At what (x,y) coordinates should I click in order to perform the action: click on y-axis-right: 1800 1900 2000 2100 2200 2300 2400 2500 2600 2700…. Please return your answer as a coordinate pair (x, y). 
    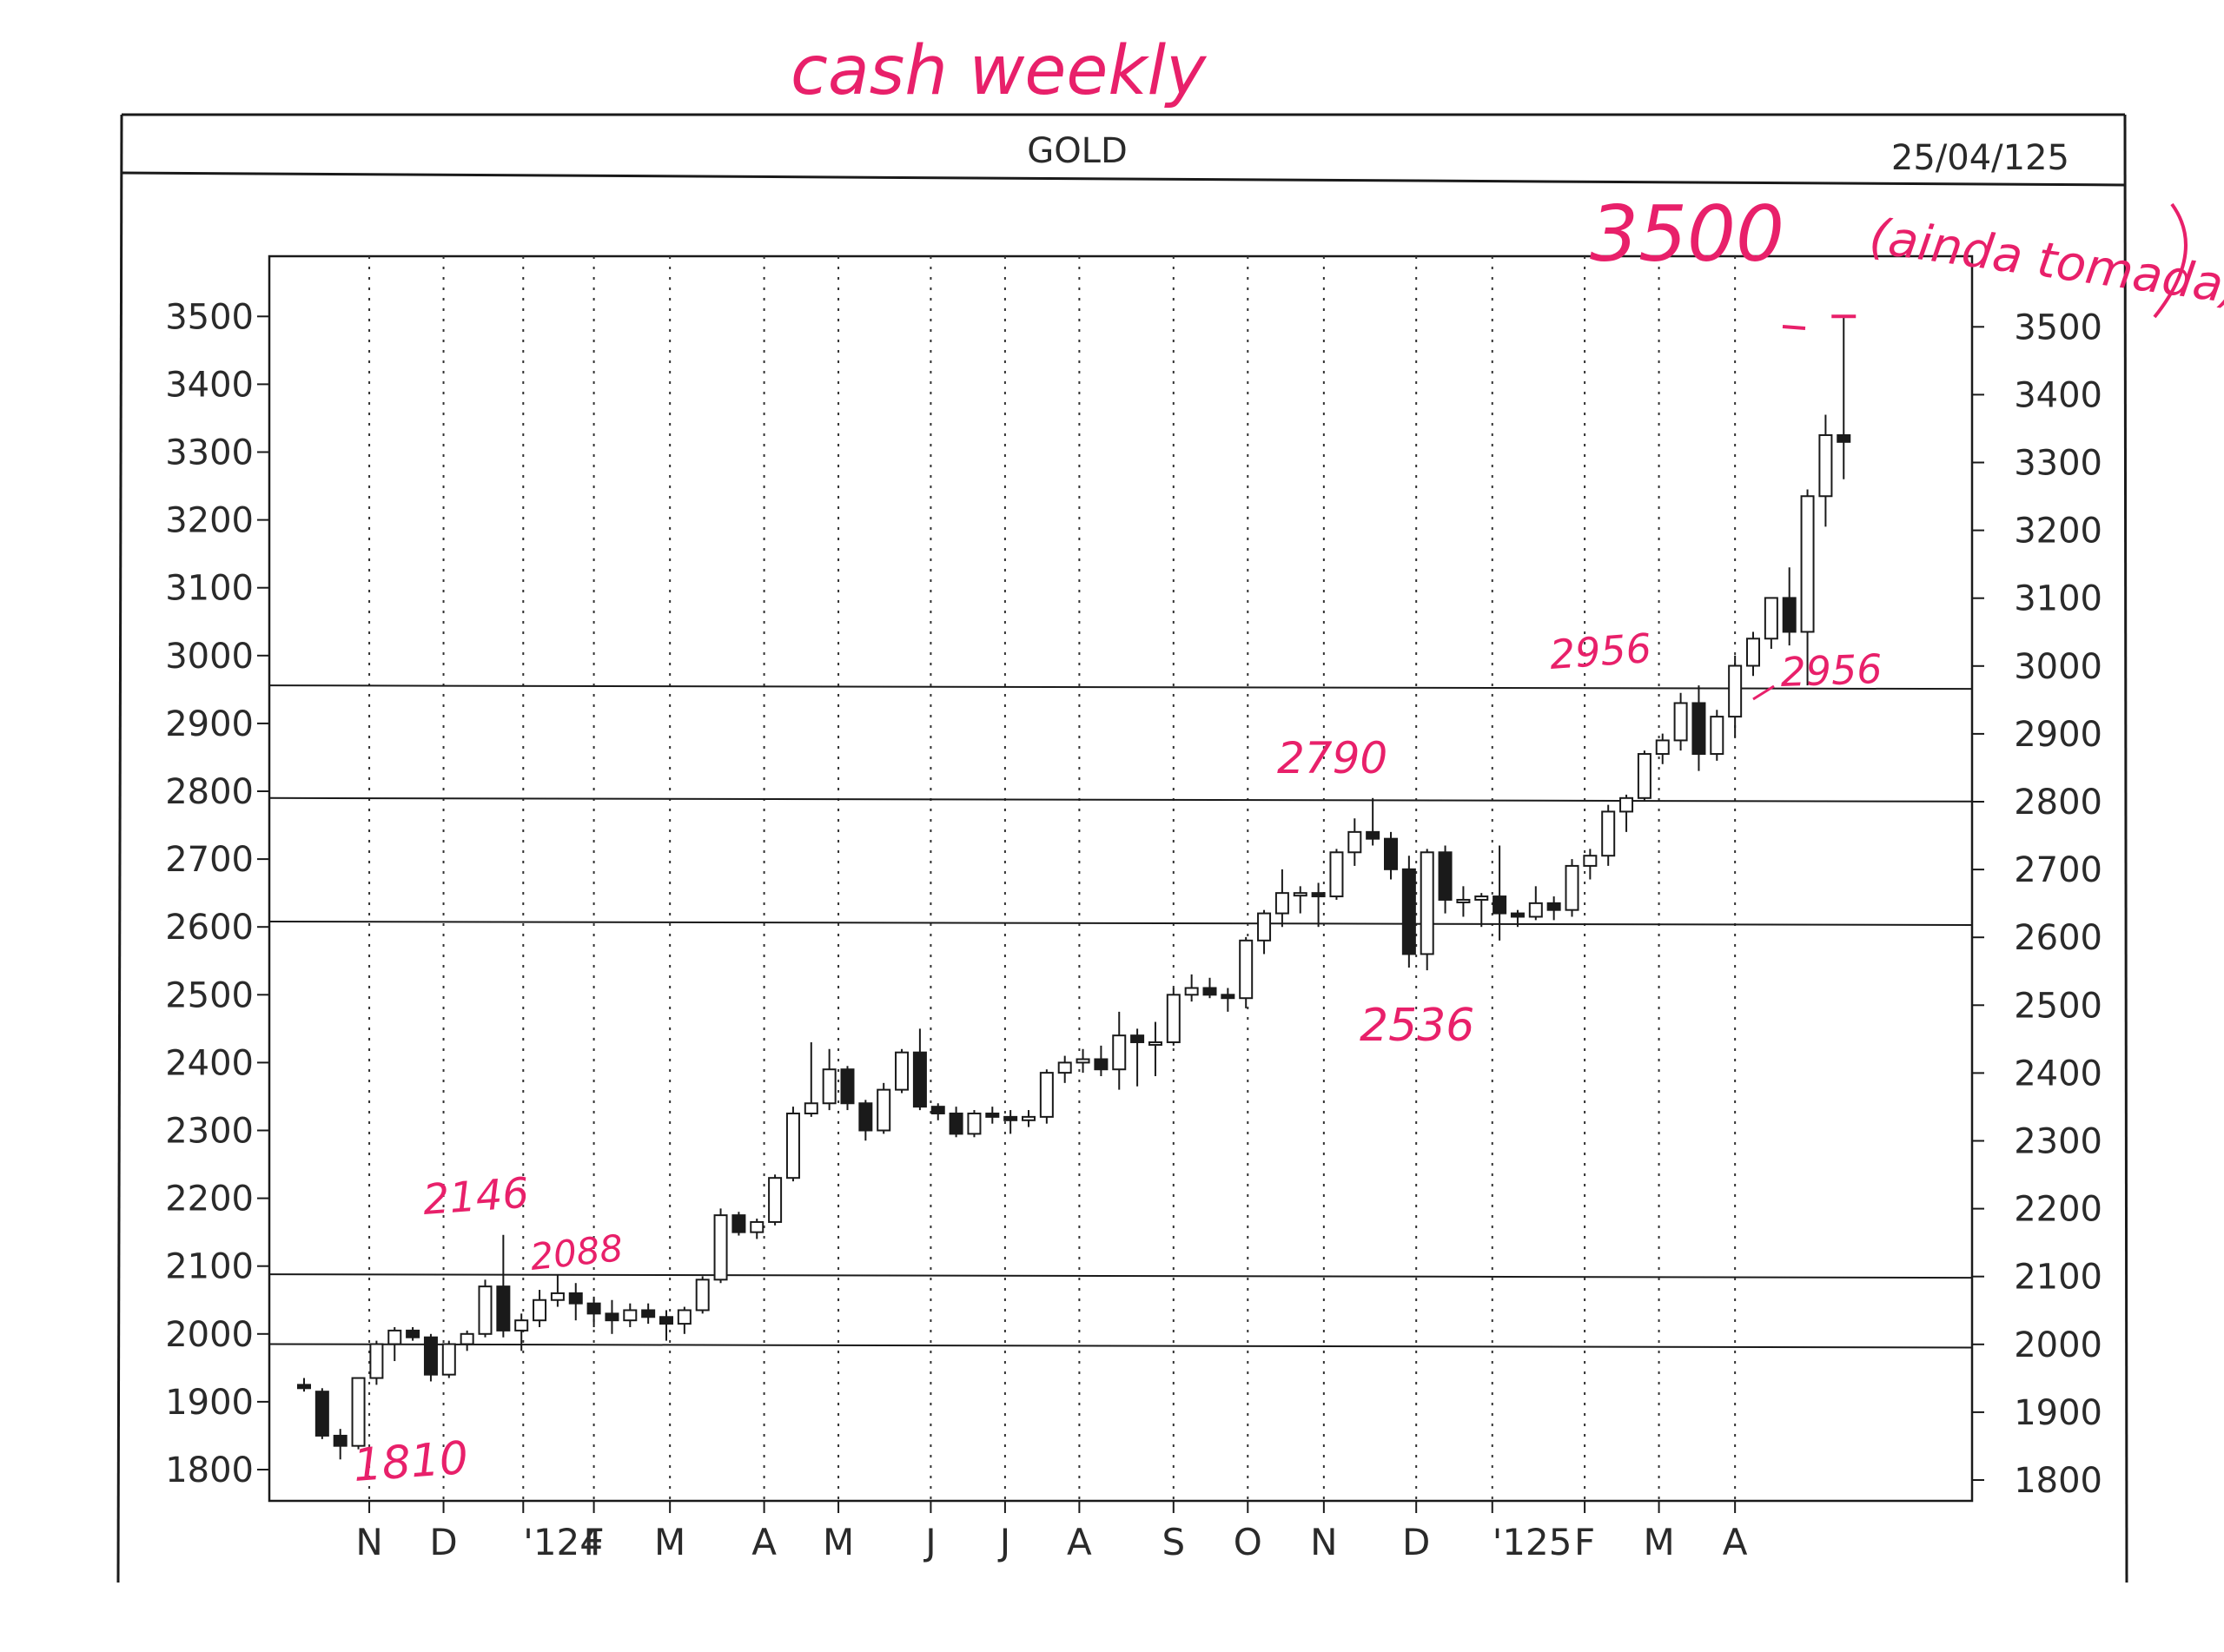
    Looking at the image, I should click on (2037, 904).